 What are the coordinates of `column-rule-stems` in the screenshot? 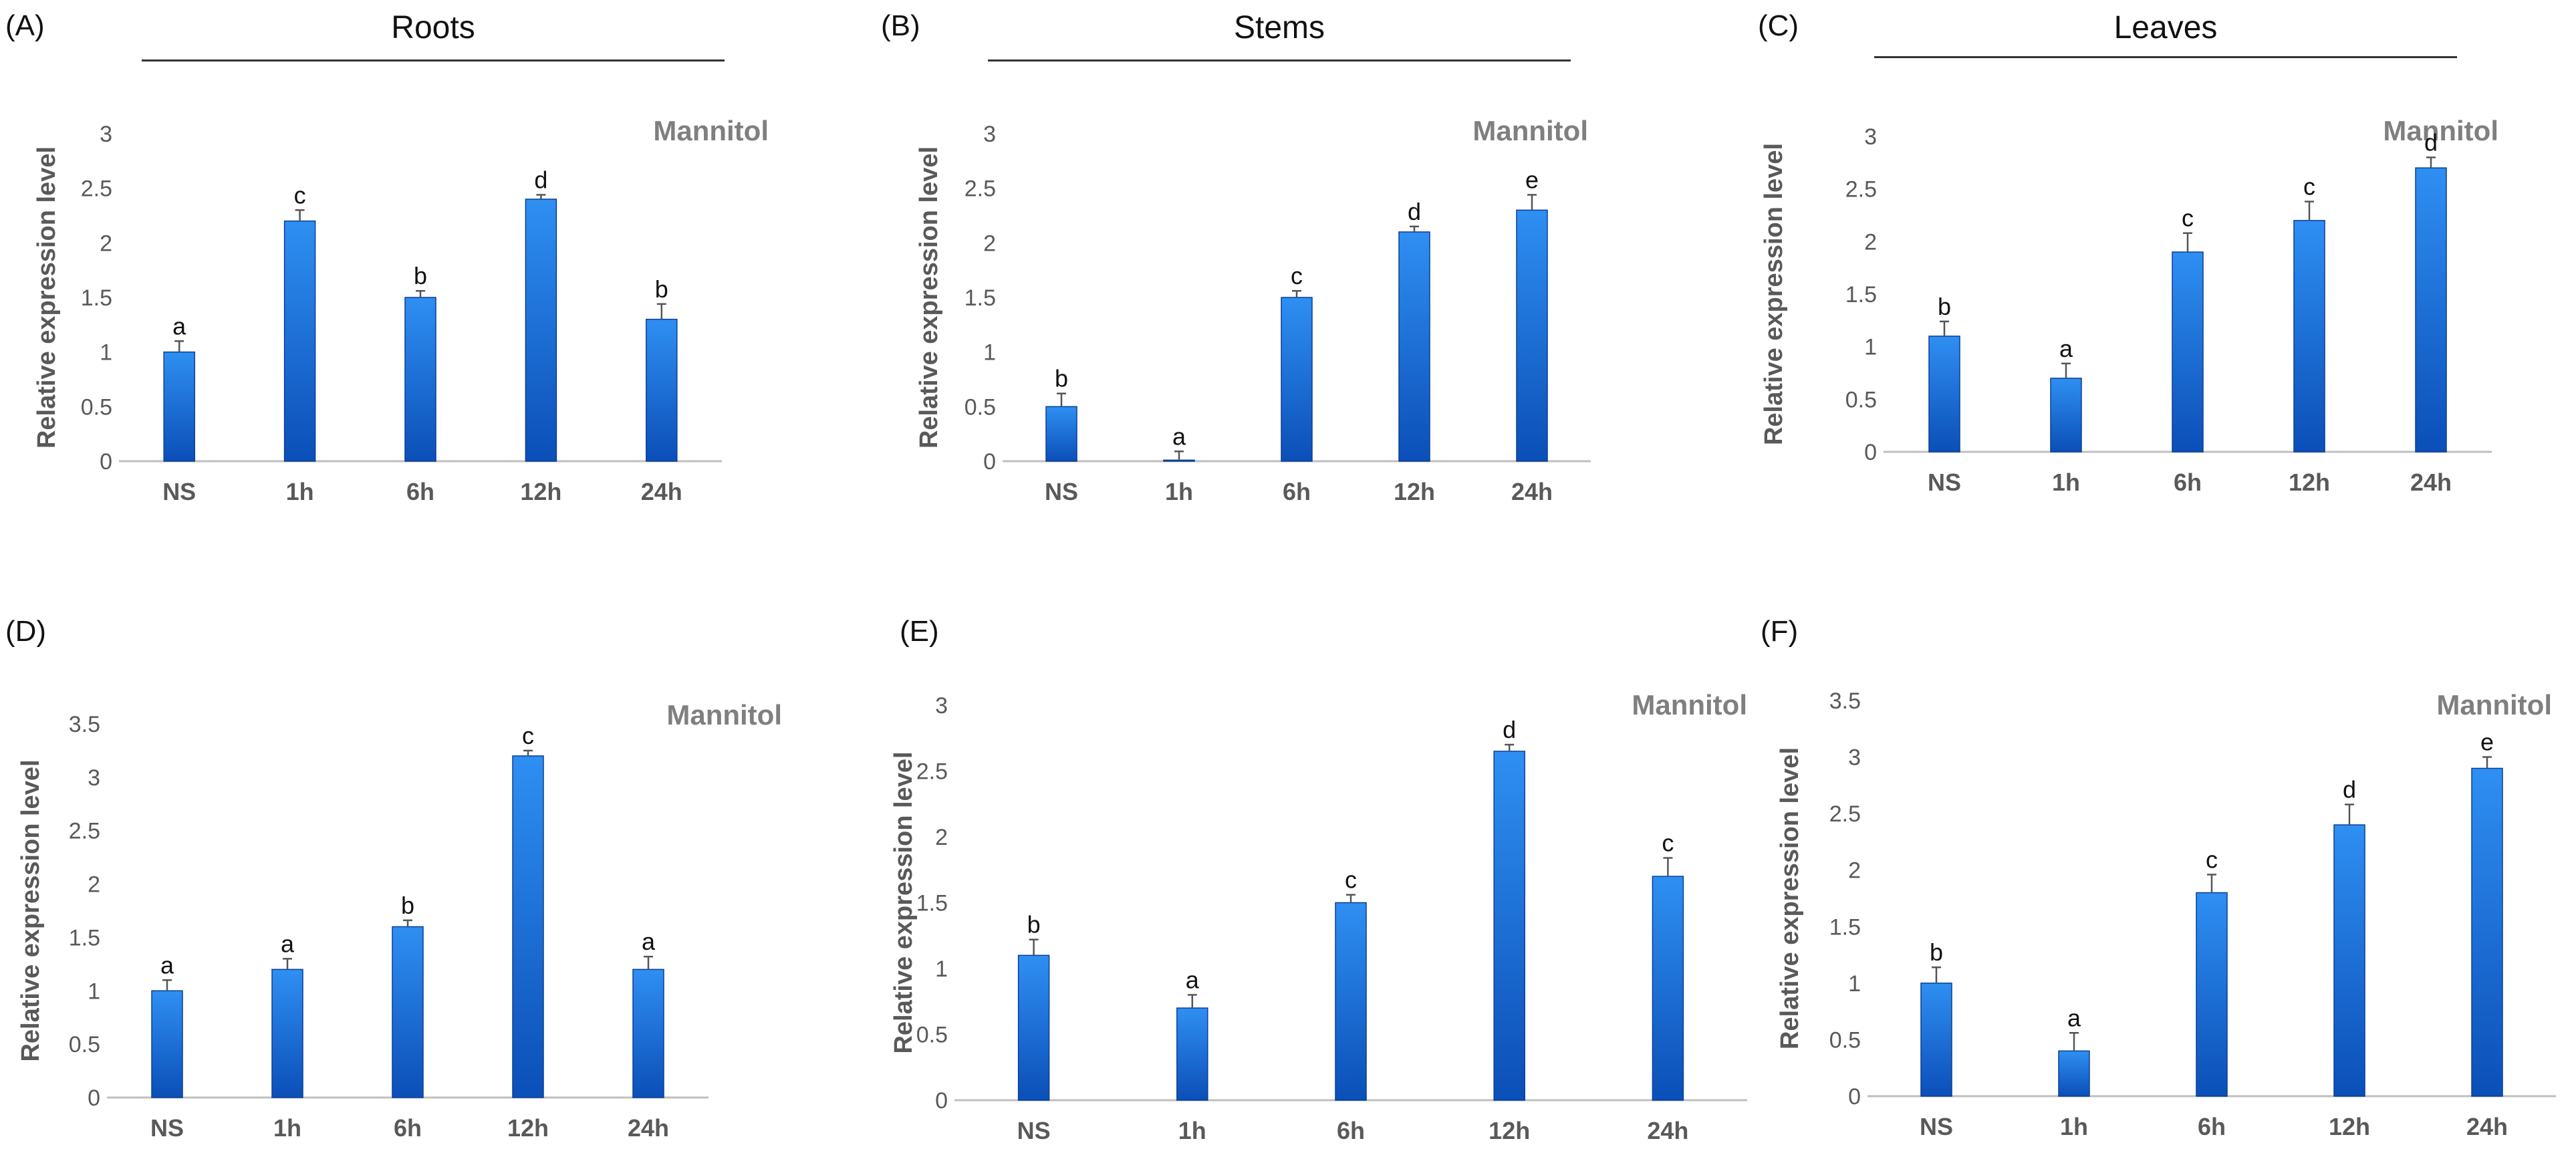 It's located at (1279, 60).